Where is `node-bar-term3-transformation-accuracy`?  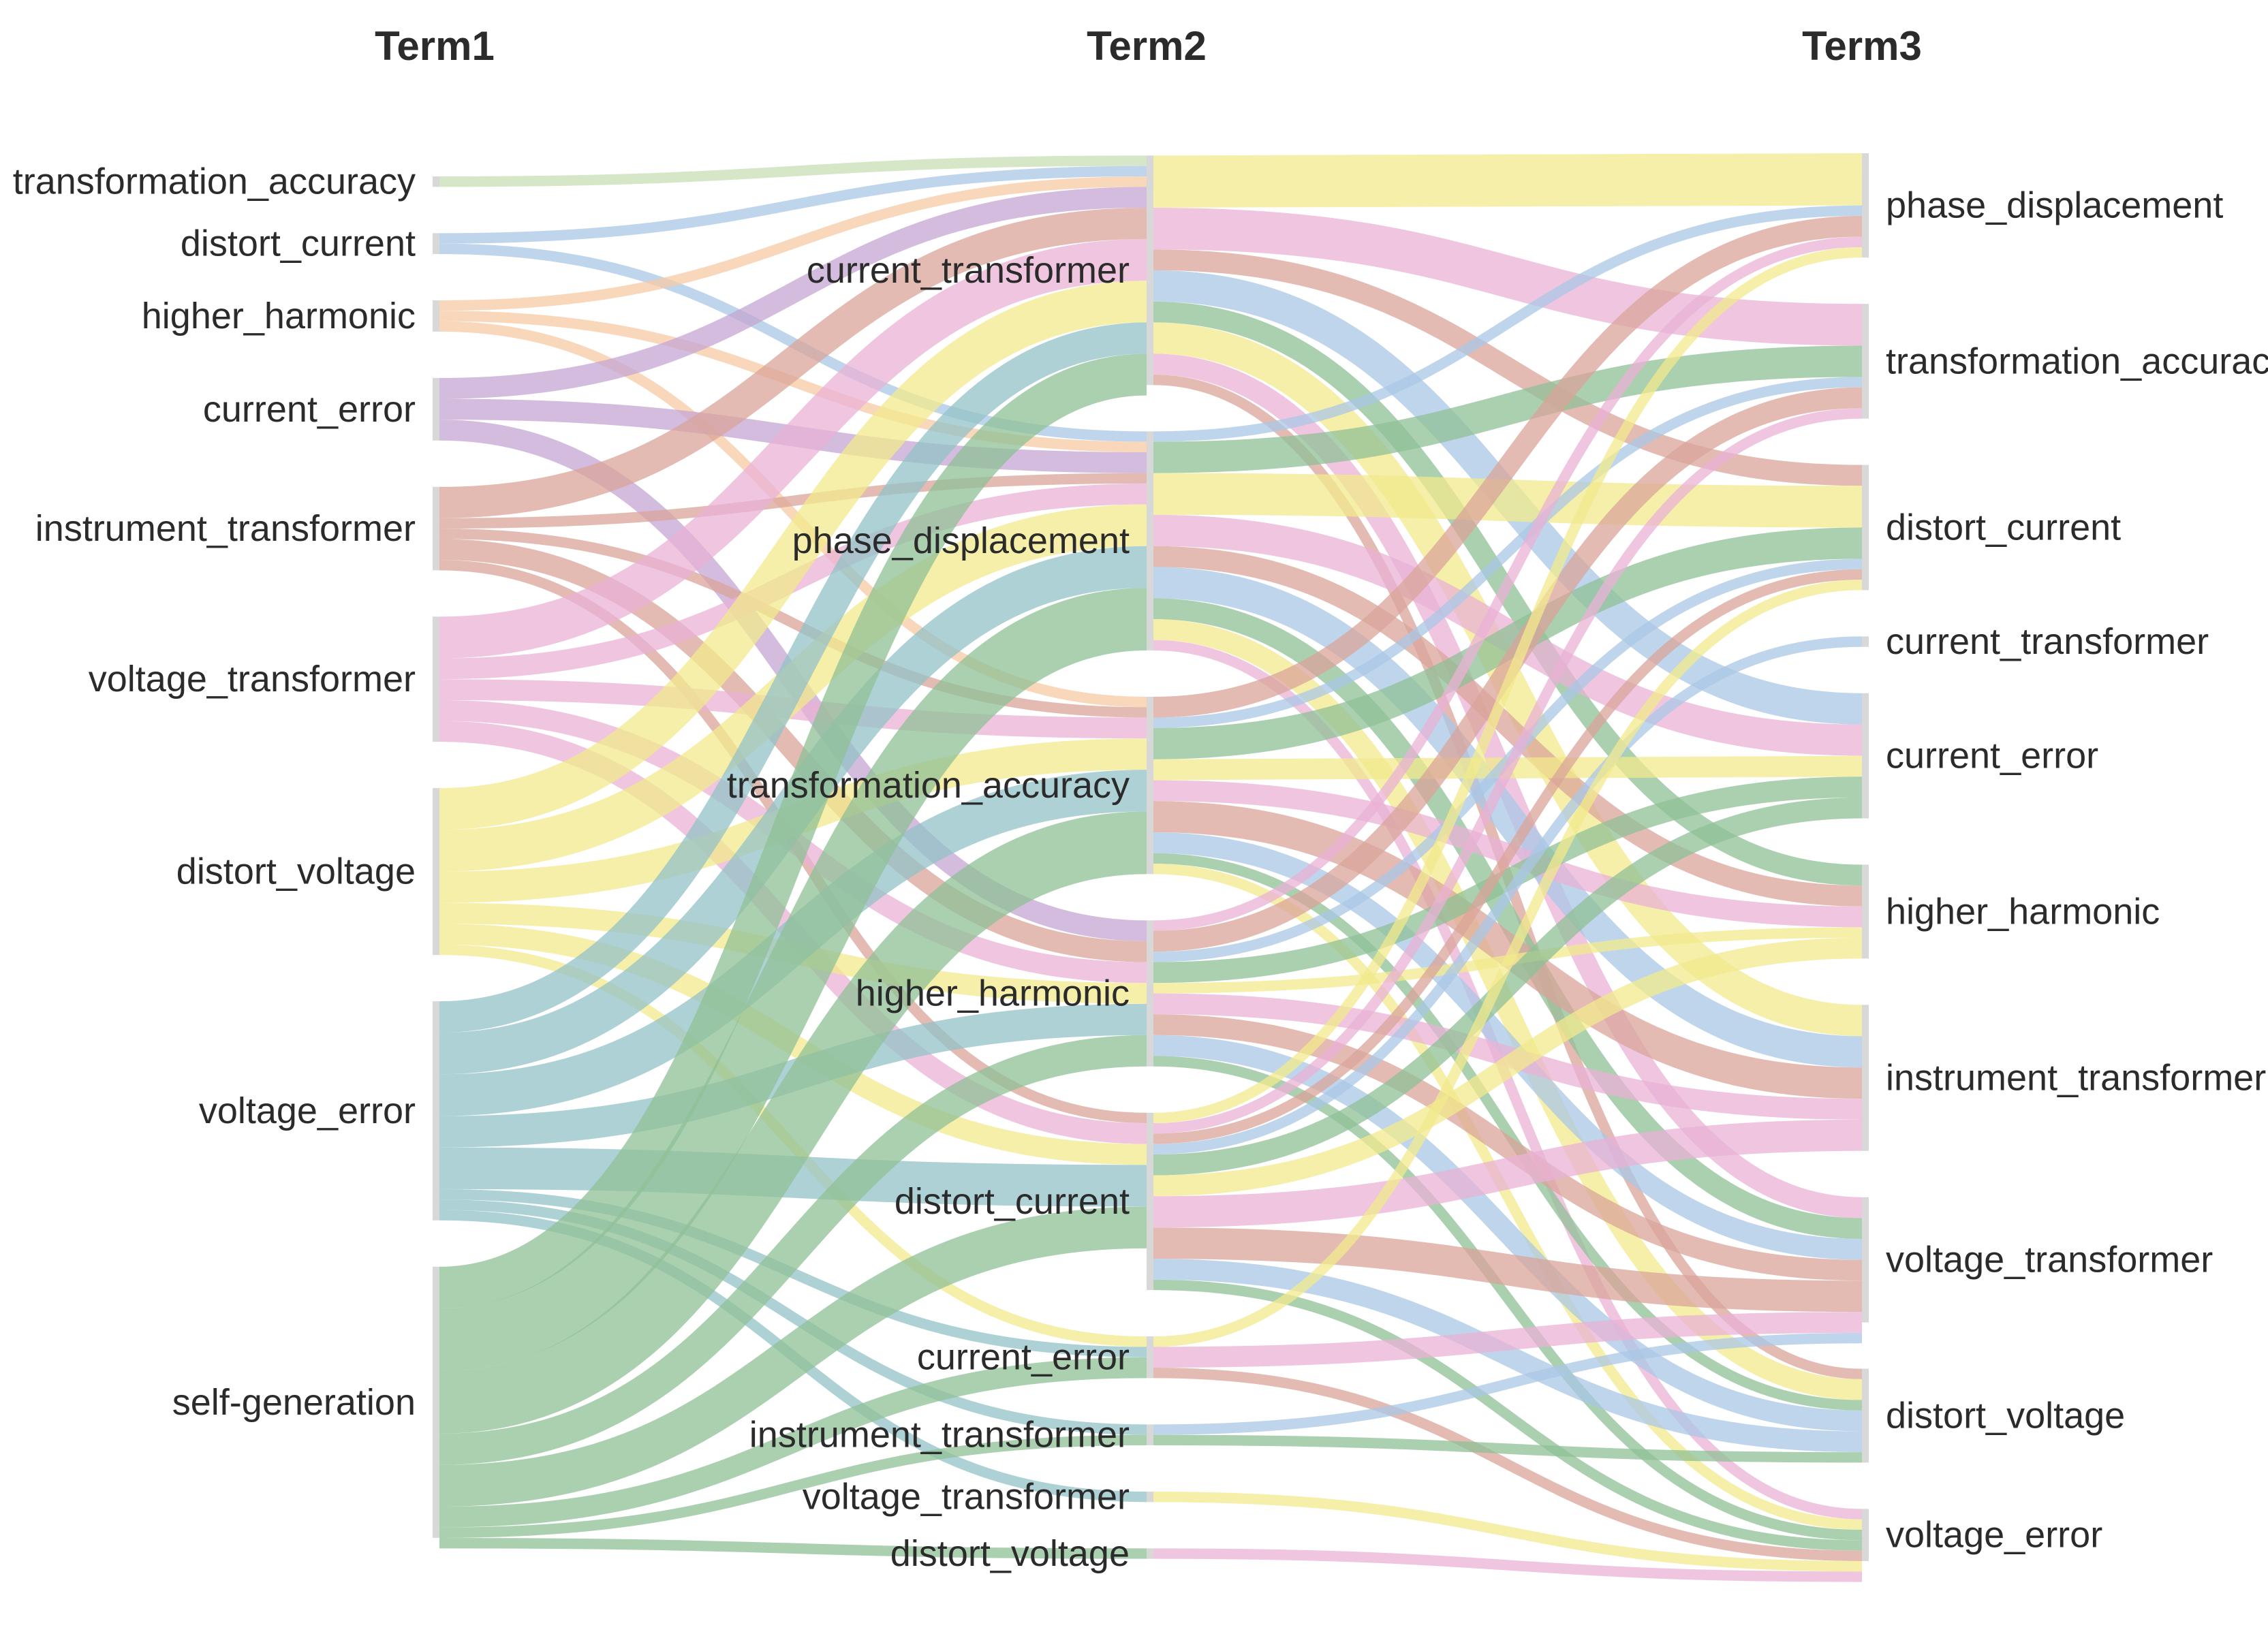
node-bar-term3-transformation-accuracy is located at coordinates (1865, 361).